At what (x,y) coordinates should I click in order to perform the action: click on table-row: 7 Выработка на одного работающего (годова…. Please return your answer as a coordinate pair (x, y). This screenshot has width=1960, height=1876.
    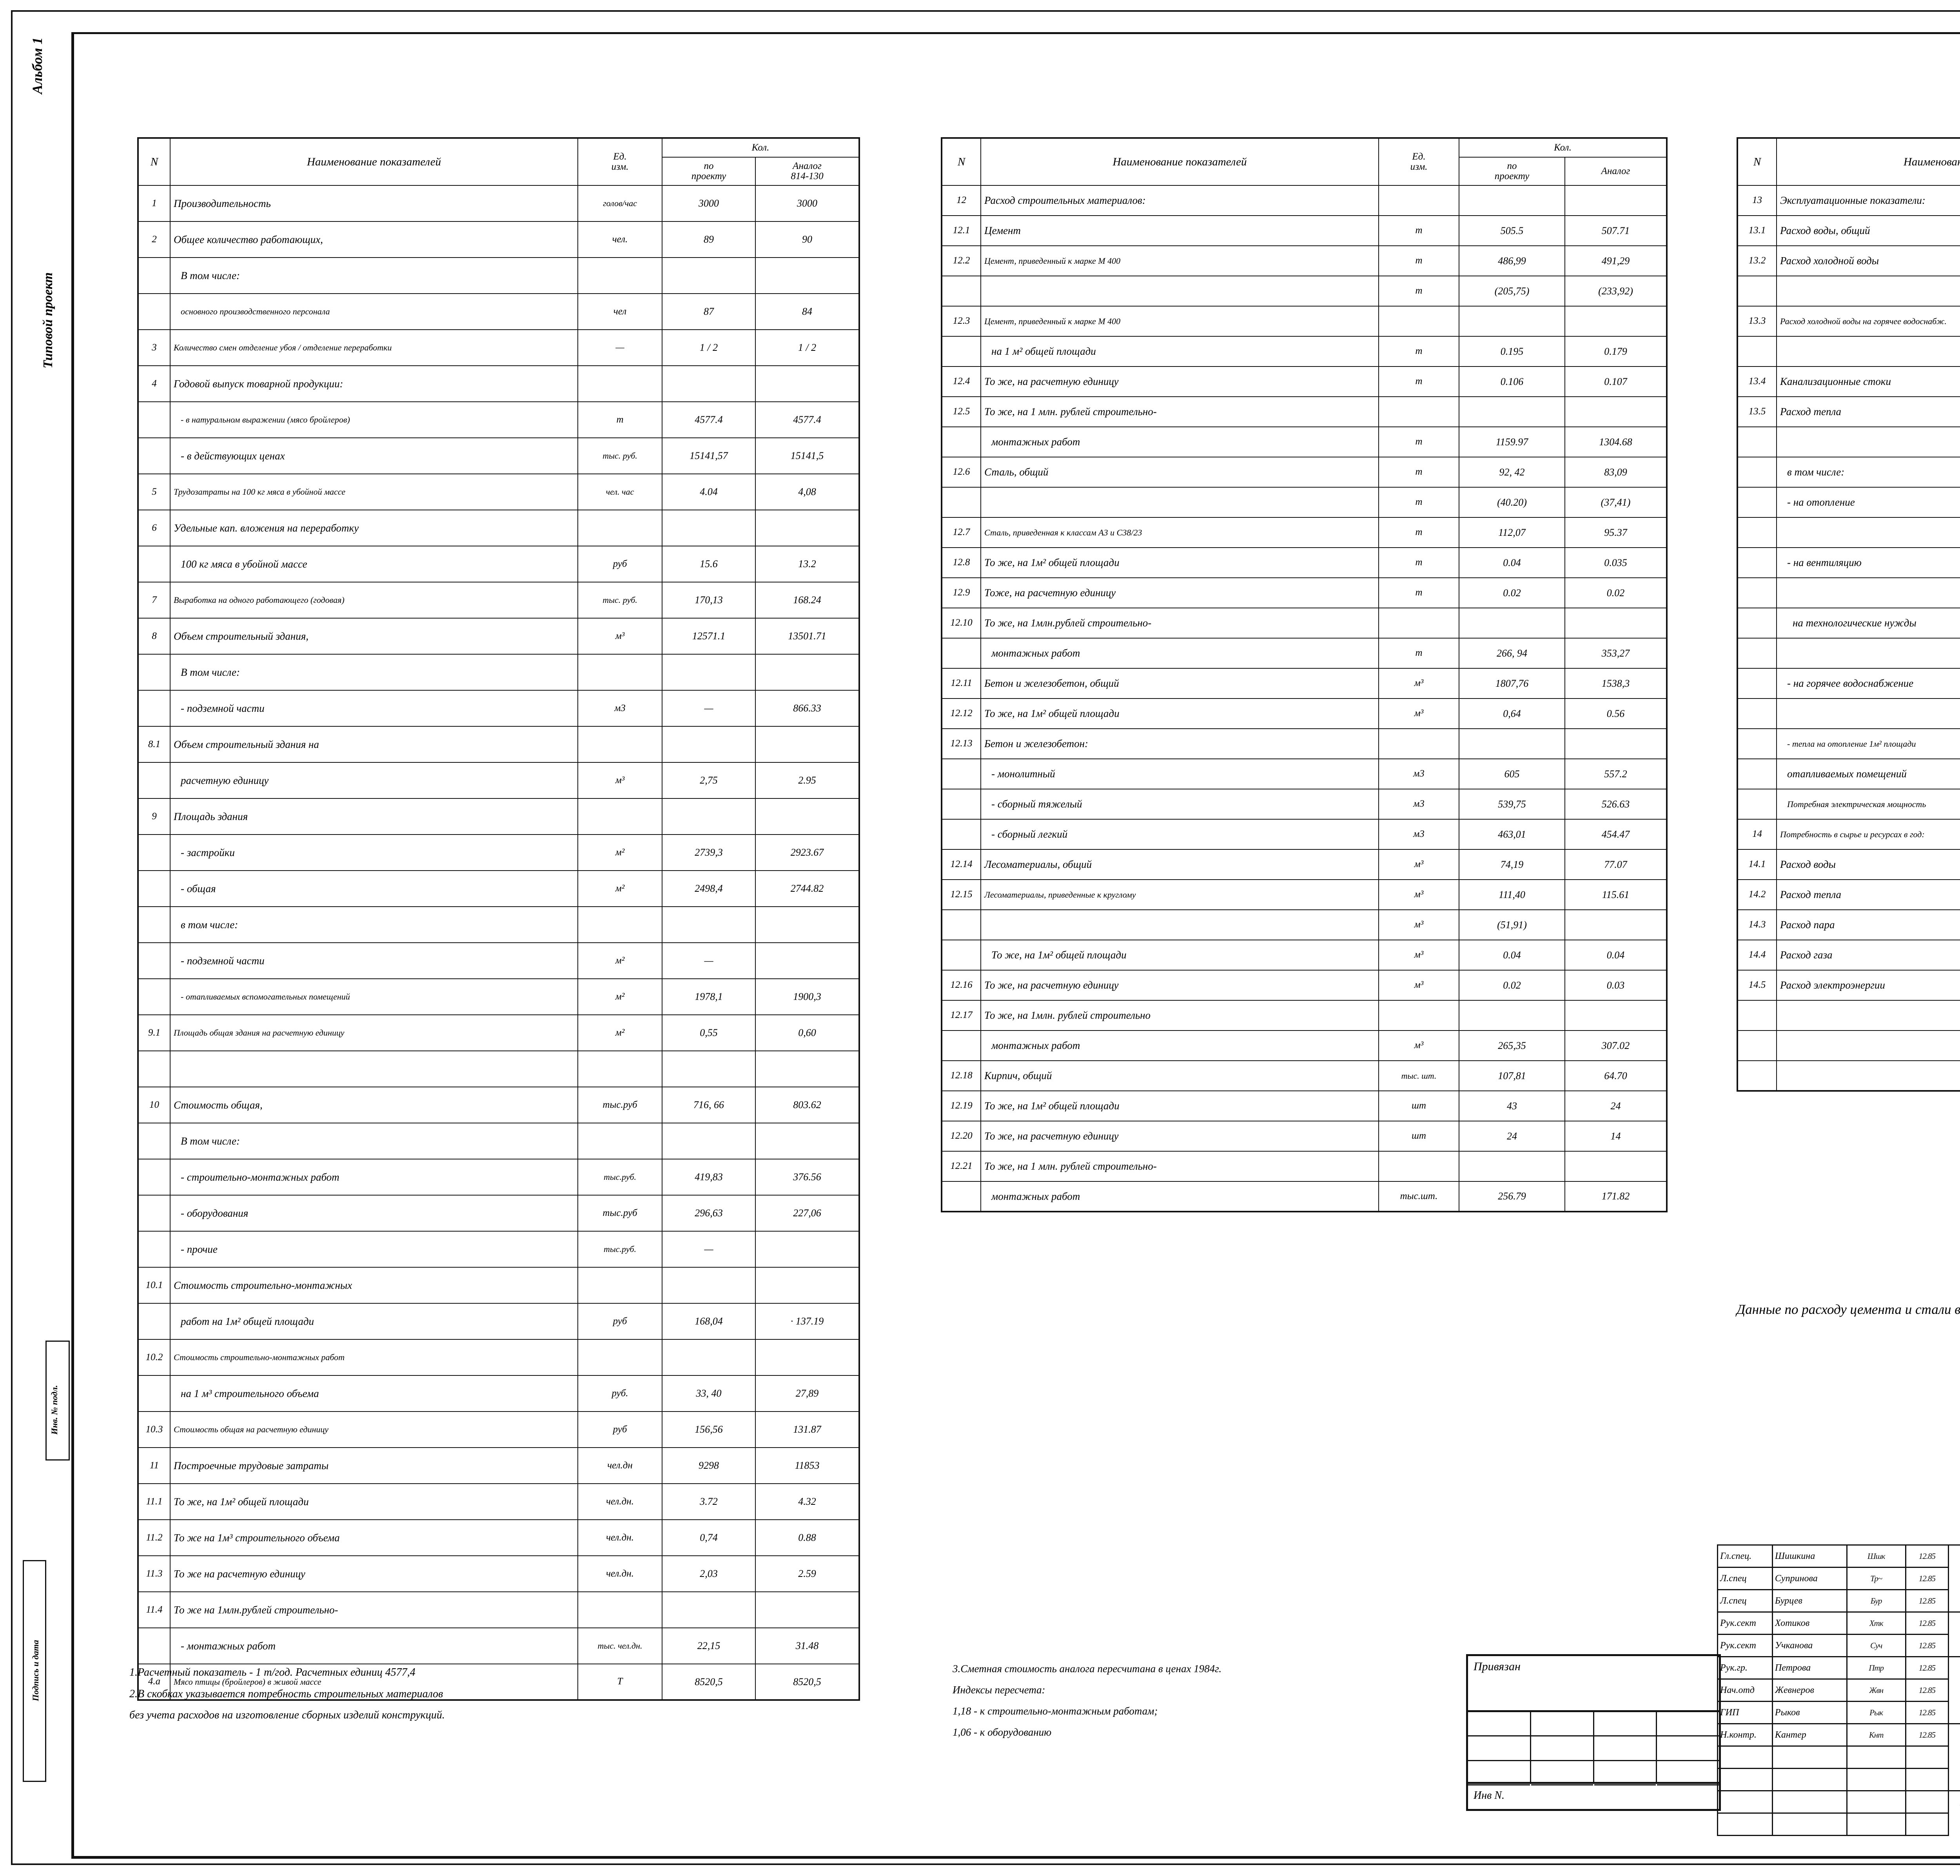
    Looking at the image, I should click on (499, 600).